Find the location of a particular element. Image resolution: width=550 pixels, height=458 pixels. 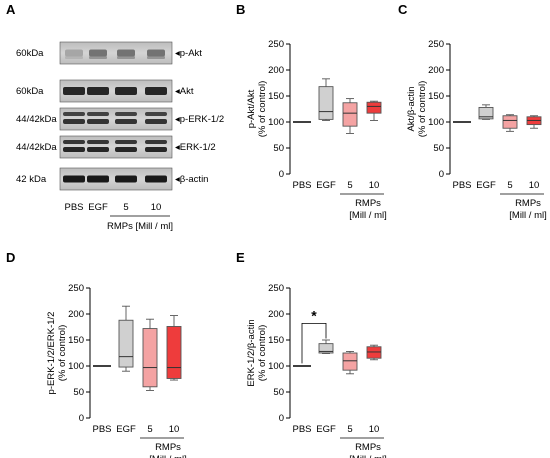

blot-protein-label: ◂Akt is located at coordinates (184, 91).